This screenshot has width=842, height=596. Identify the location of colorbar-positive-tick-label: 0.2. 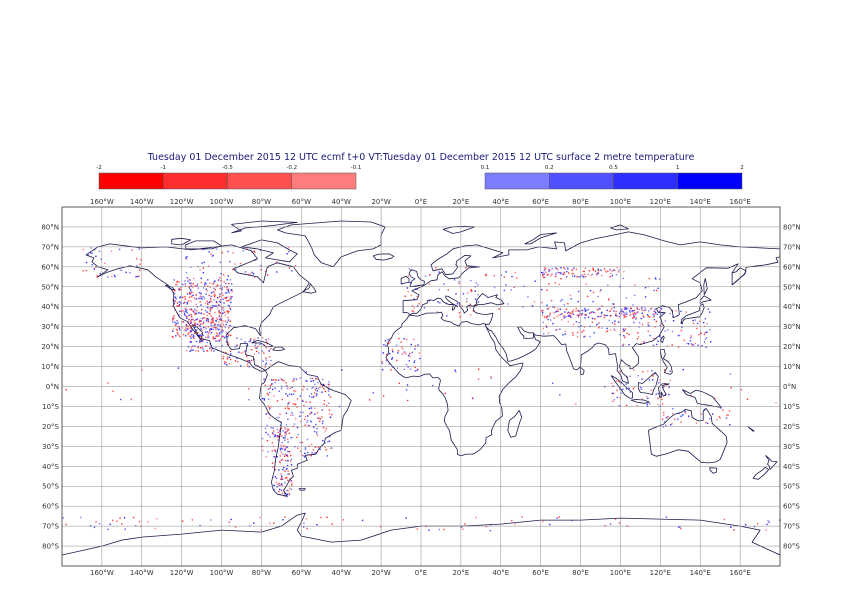
(549, 168).